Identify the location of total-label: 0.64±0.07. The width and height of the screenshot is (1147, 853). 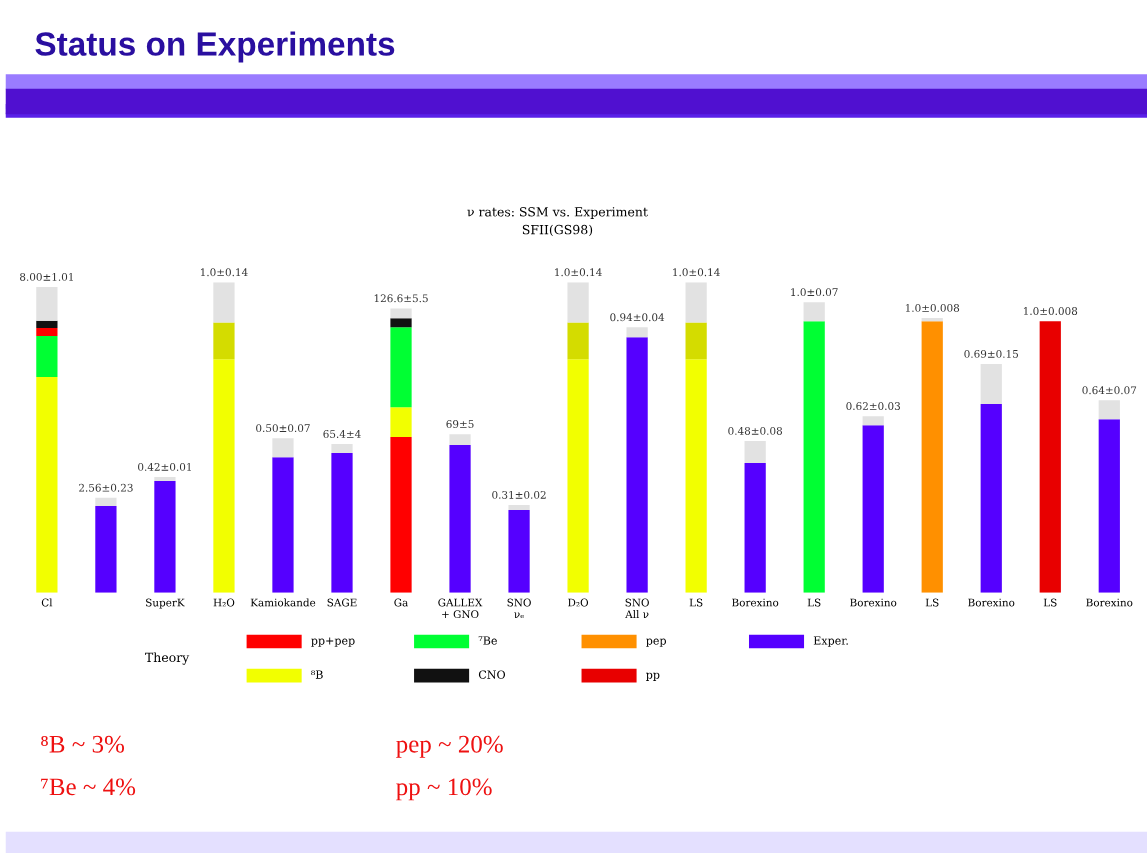
(1109, 390).